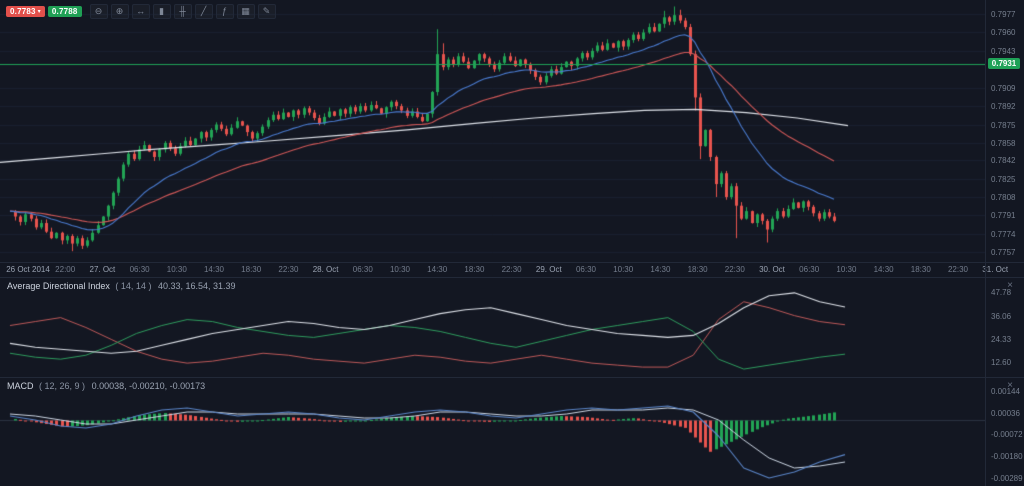 The height and width of the screenshot is (486, 1024). What do you see at coordinates (1003, 216) in the screenshot?
I see `price-axis-label: 0.7791` at bounding box center [1003, 216].